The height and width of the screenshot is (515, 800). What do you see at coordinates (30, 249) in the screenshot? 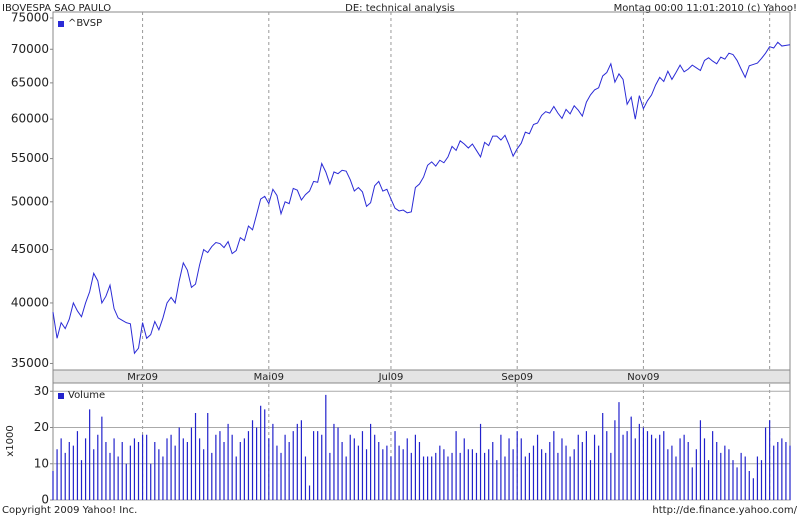
I see `y-tick-label: 45000` at bounding box center [30, 249].